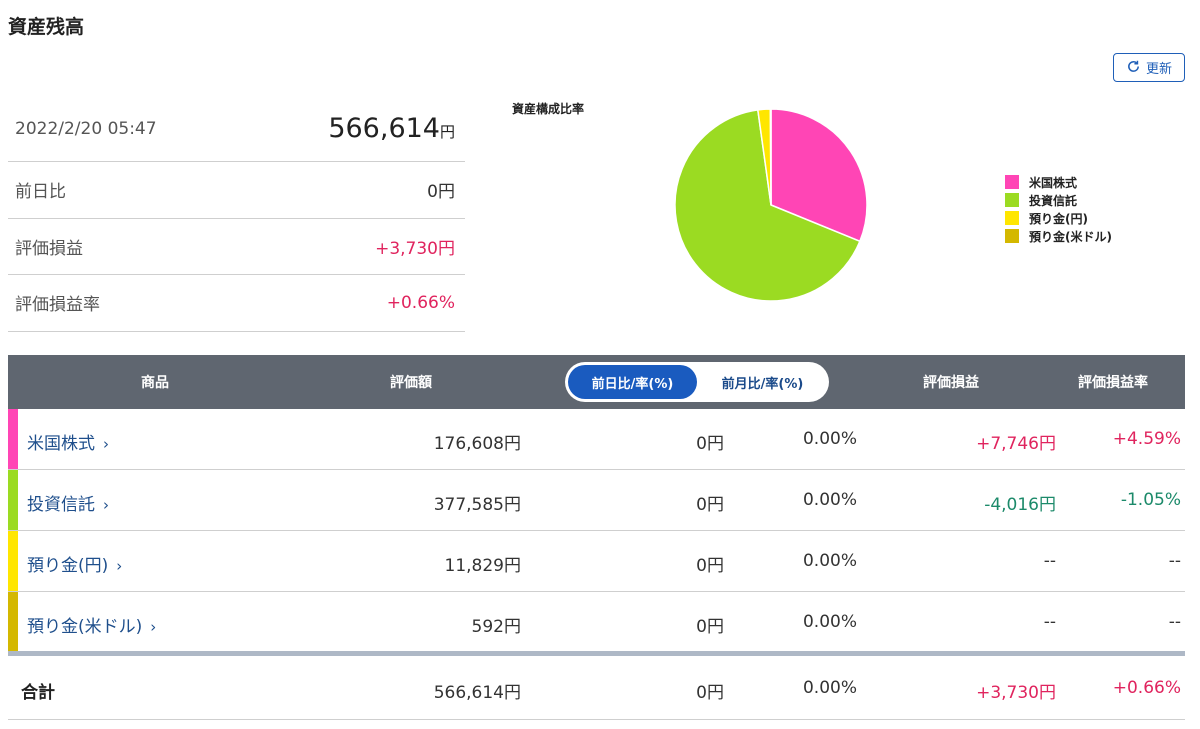  I want to click on product-name: 預り金(円), so click(68, 566).